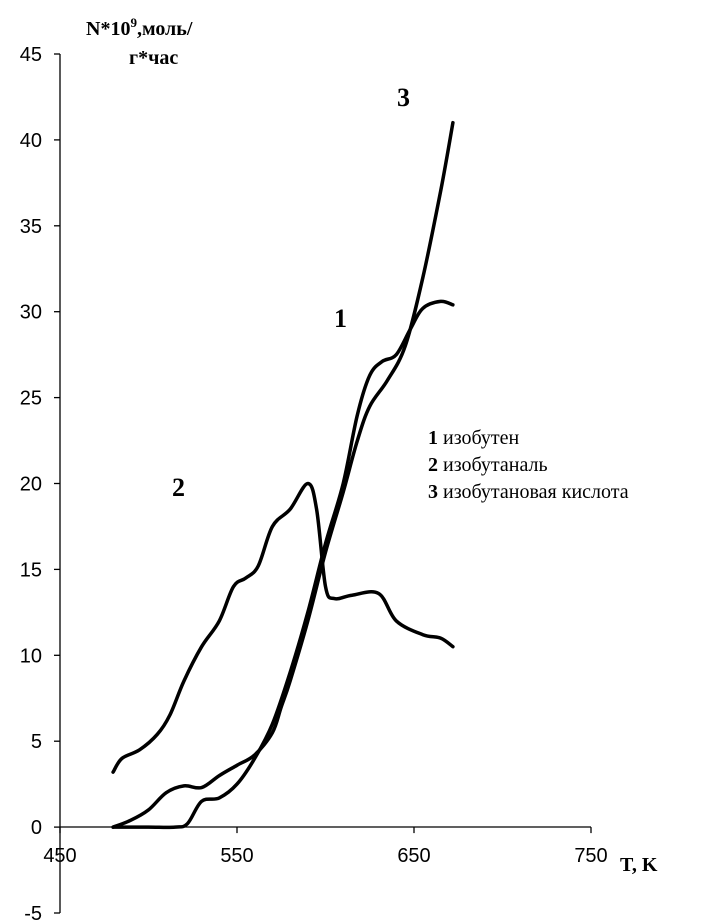  Describe the element at coordinates (139, 27) in the screenshot. I see `y-axis-title-line1: N*109,моль/` at that location.